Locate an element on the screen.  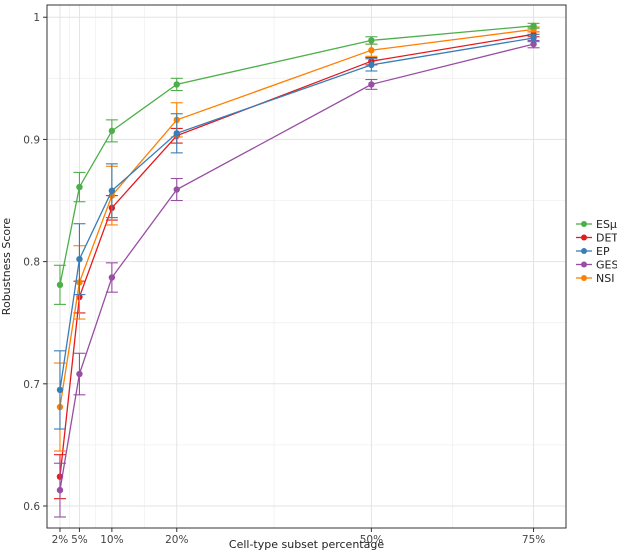
legend-label: GES is located at coordinates (606, 265).